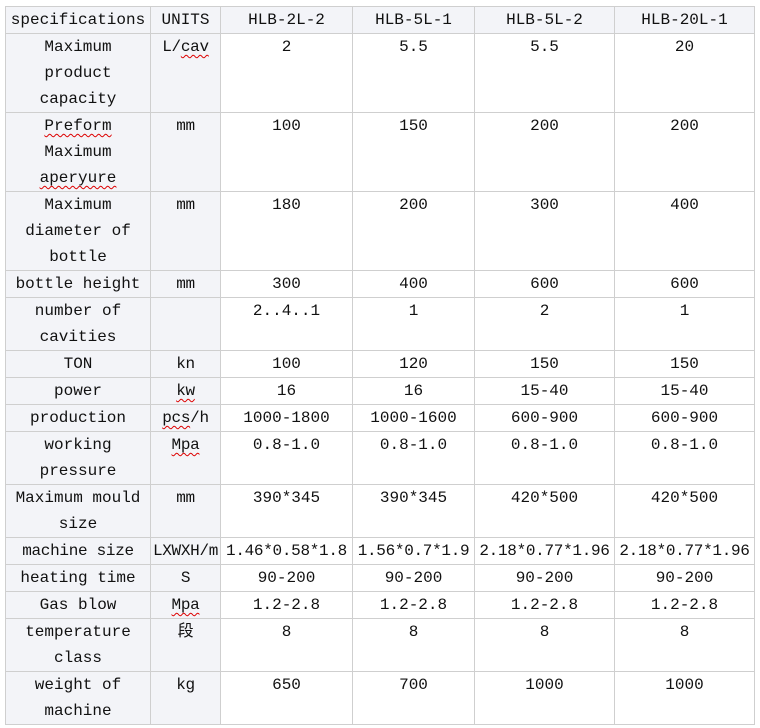 Image resolution: width=760 pixels, height=728 pixels. What do you see at coordinates (413, 284) in the screenshot?
I see `value-cell: 400` at bounding box center [413, 284].